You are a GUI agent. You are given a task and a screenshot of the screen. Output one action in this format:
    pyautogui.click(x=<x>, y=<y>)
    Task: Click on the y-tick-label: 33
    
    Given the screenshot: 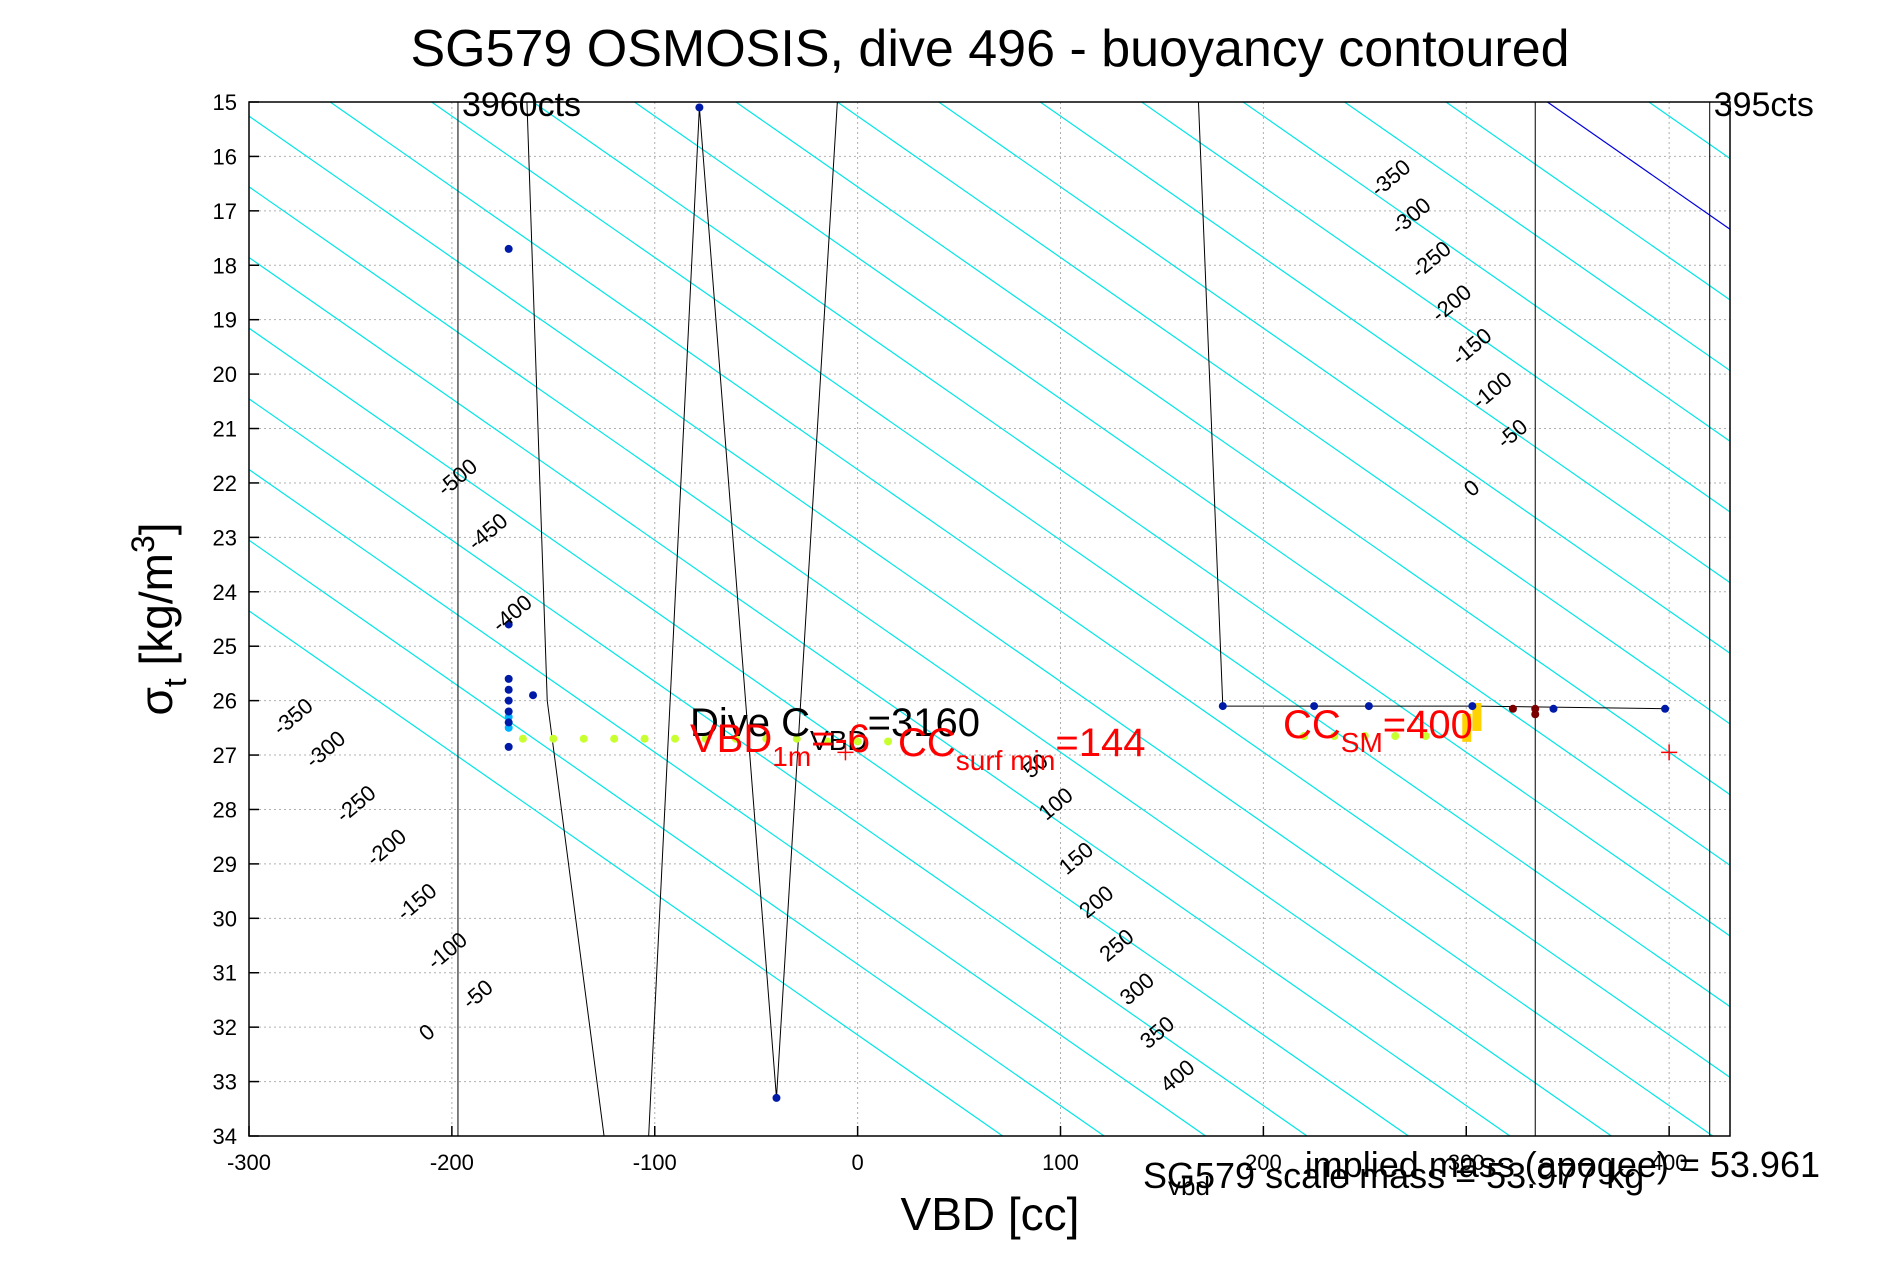 What is the action you would take?
    pyautogui.click(x=225, y=1082)
    